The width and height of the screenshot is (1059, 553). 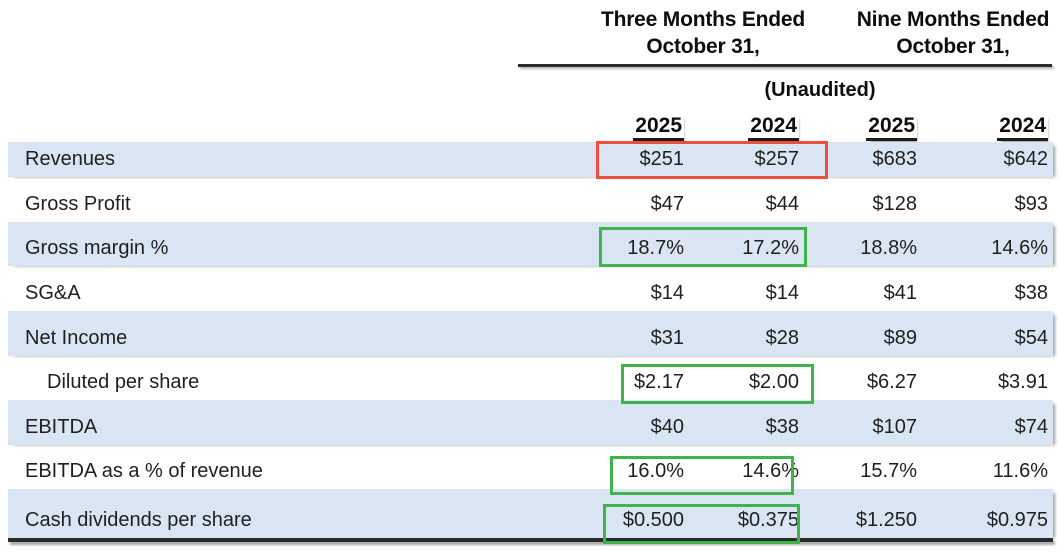 What do you see at coordinates (530, 540) in the screenshot?
I see `table-bottom-border` at bounding box center [530, 540].